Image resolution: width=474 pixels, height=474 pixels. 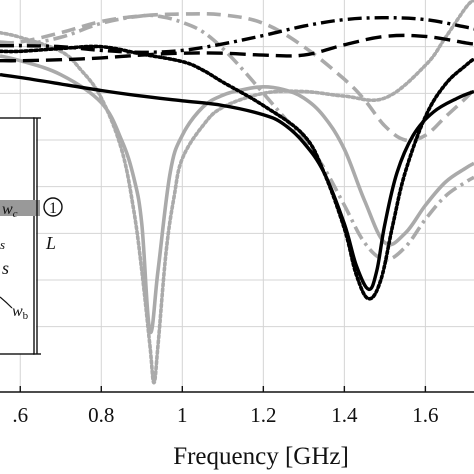 What do you see at coordinates (20, 208) in the screenshot?
I see `feed-strip` at bounding box center [20, 208].